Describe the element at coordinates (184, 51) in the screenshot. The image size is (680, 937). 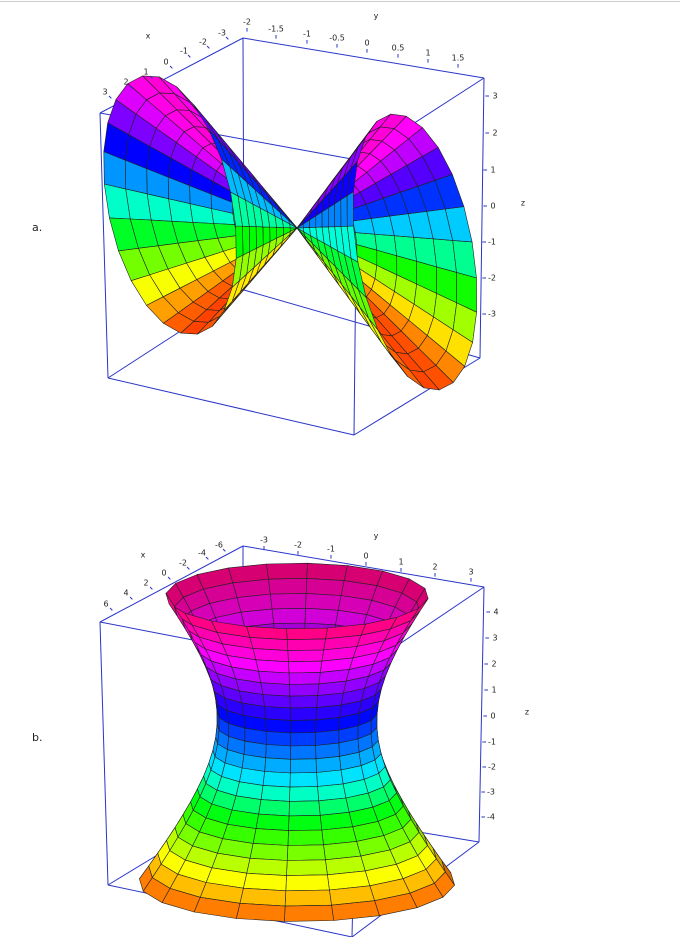
I see `x-tick-label: -1` at that location.